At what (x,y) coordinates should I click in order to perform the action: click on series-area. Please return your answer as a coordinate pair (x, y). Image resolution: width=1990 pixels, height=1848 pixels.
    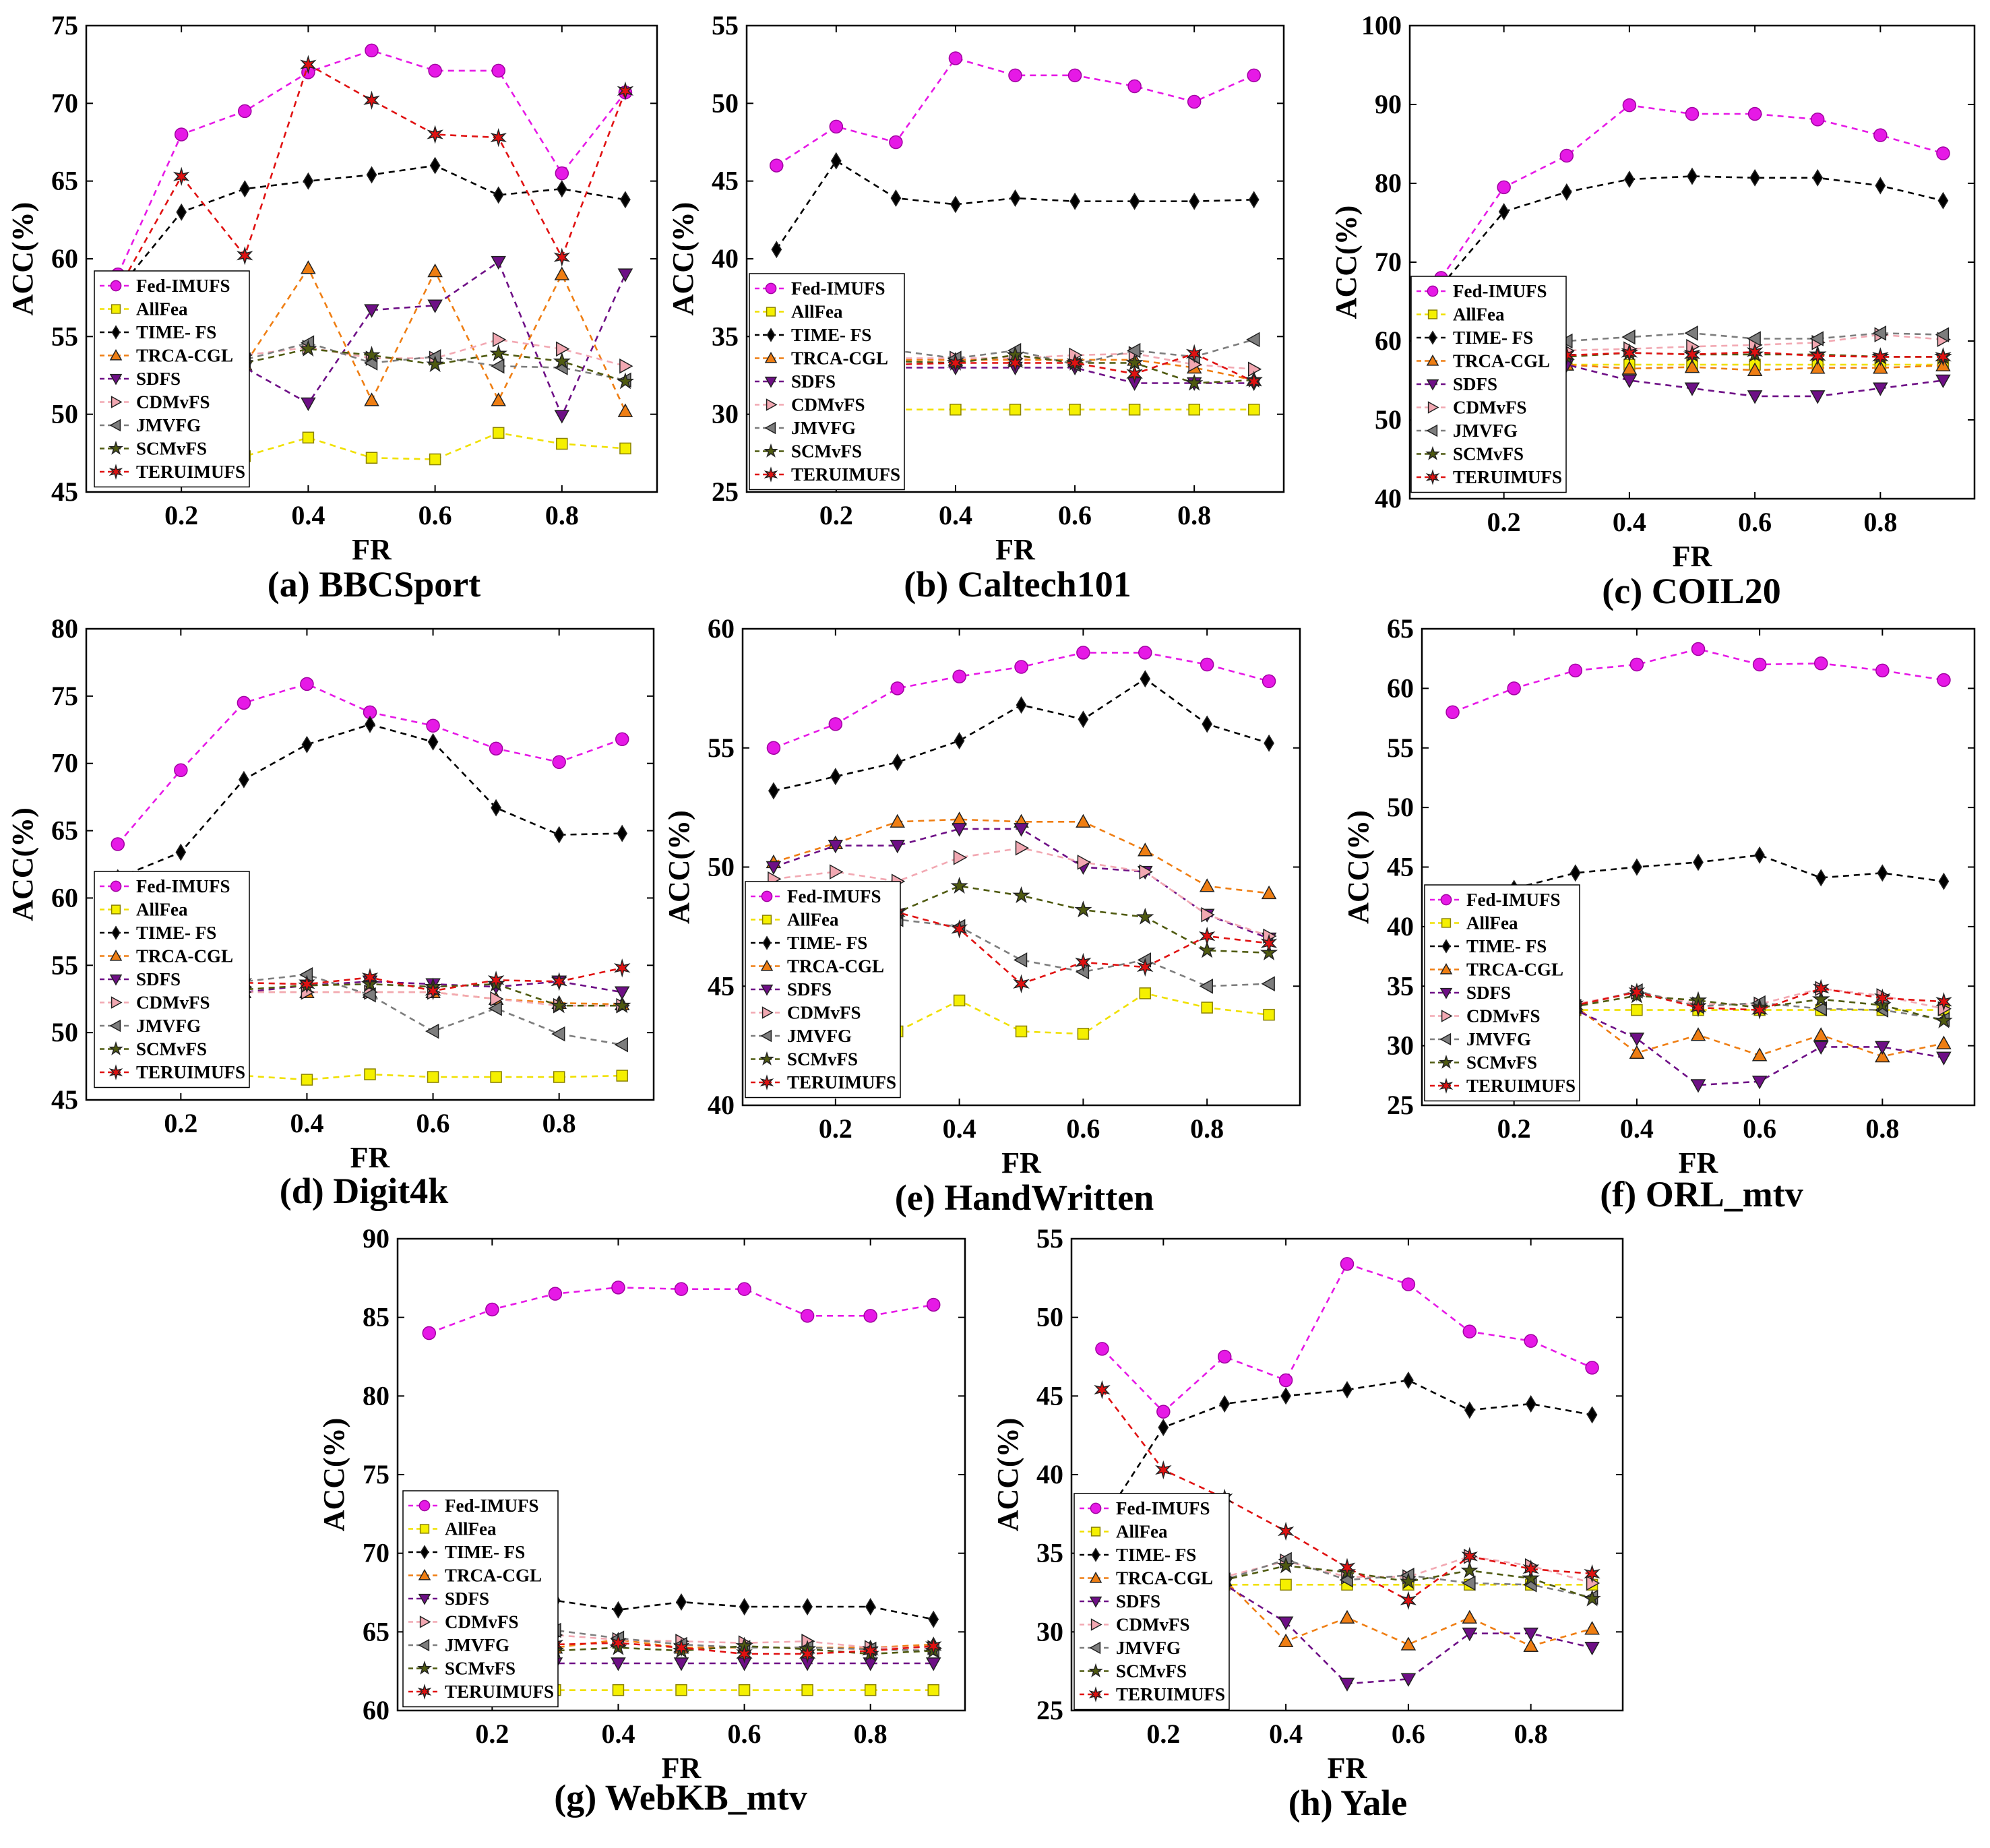
    Looking at the image, I should click on (1692, 251).